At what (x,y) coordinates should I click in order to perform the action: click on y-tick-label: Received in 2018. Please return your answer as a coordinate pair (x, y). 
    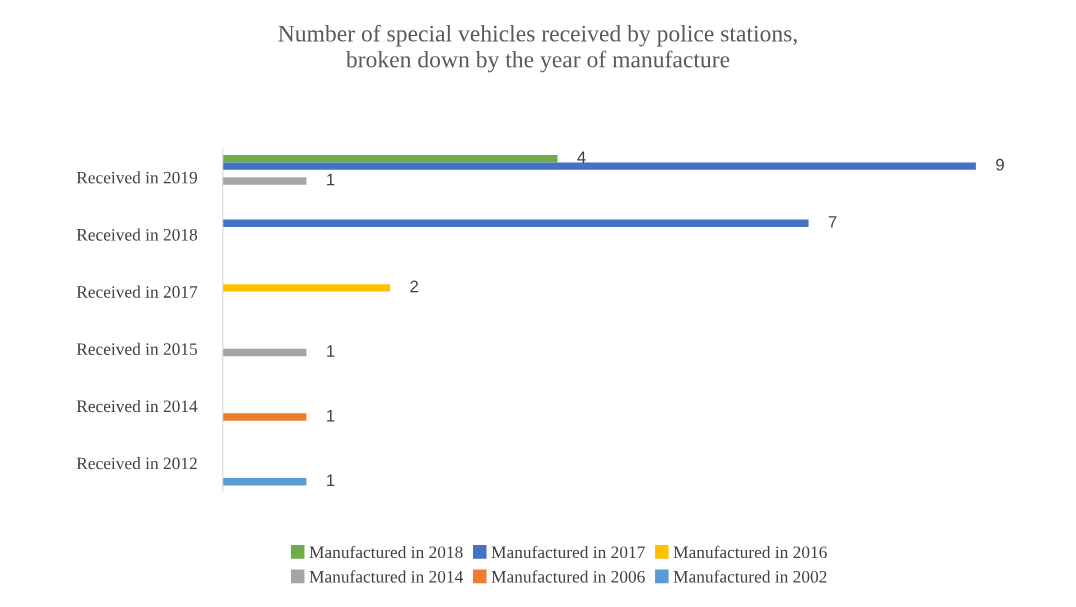
    Looking at the image, I should click on (137, 234).